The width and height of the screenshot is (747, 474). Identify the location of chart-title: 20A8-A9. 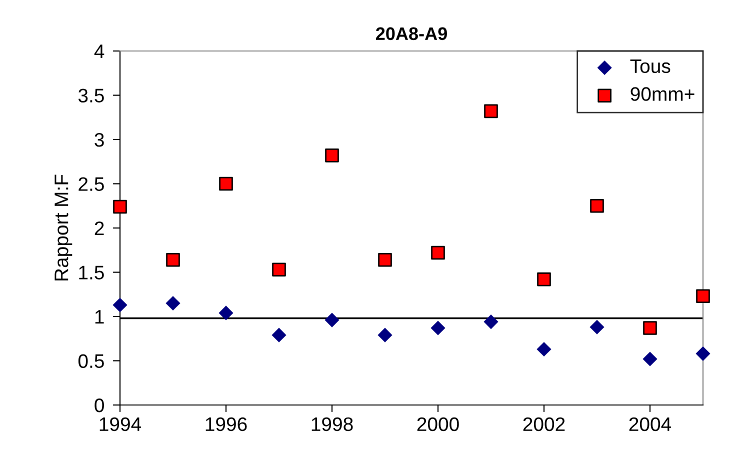
(411, 33).